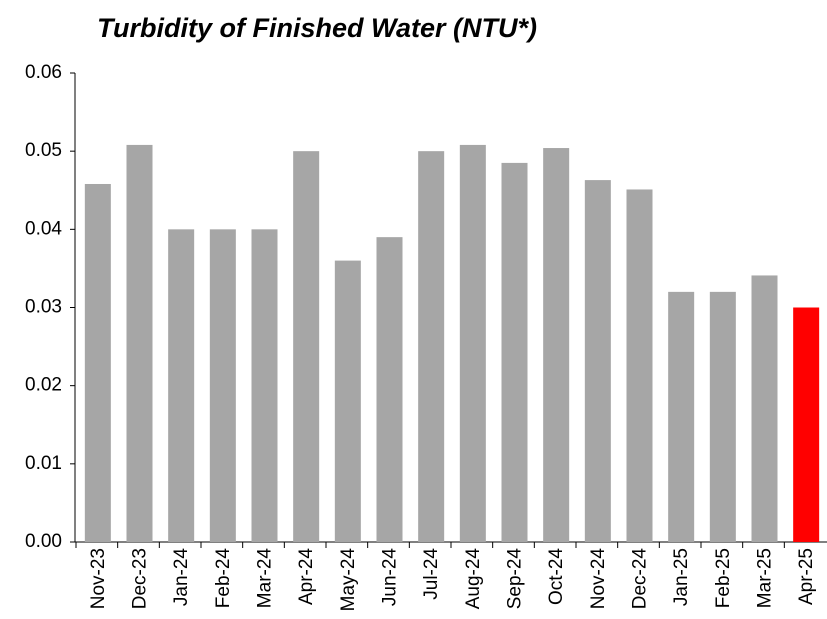 This screenshot has width=827, height=619. What do you see at coordinates (43, 150) in the screenshot?
I see `y-tick-label: 0.05` at bounding box center [43, 150].